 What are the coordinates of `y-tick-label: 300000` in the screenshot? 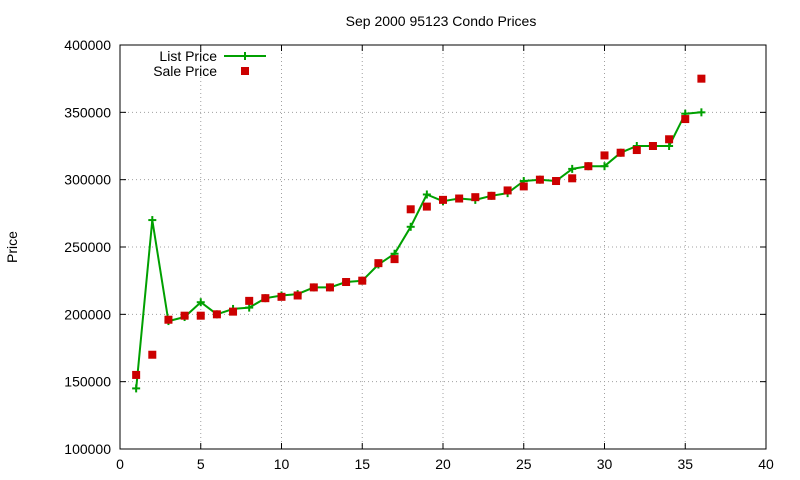 It's located at (87, 180).